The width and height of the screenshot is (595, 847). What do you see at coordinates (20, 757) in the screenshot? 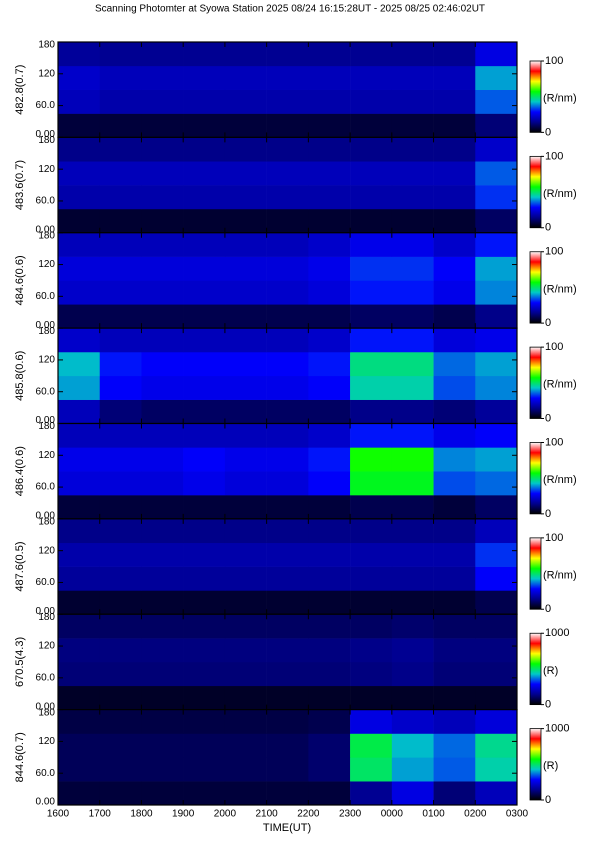
I see `y-axis-title: 844.6(0.7)` at bounding box center [20, 757].